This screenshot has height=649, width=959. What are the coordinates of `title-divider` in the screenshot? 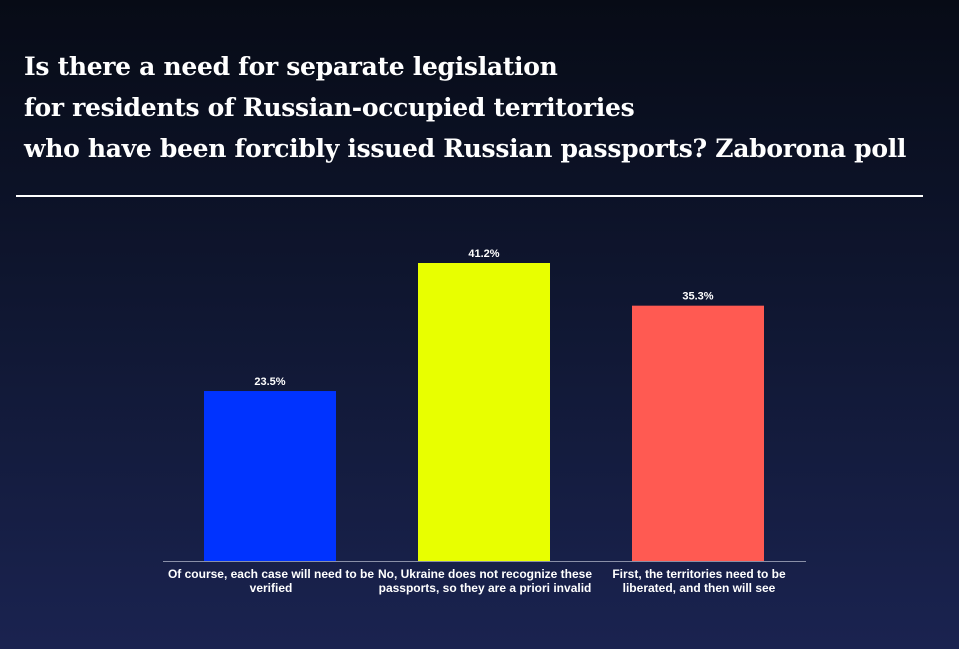 It's located at (469, 196).